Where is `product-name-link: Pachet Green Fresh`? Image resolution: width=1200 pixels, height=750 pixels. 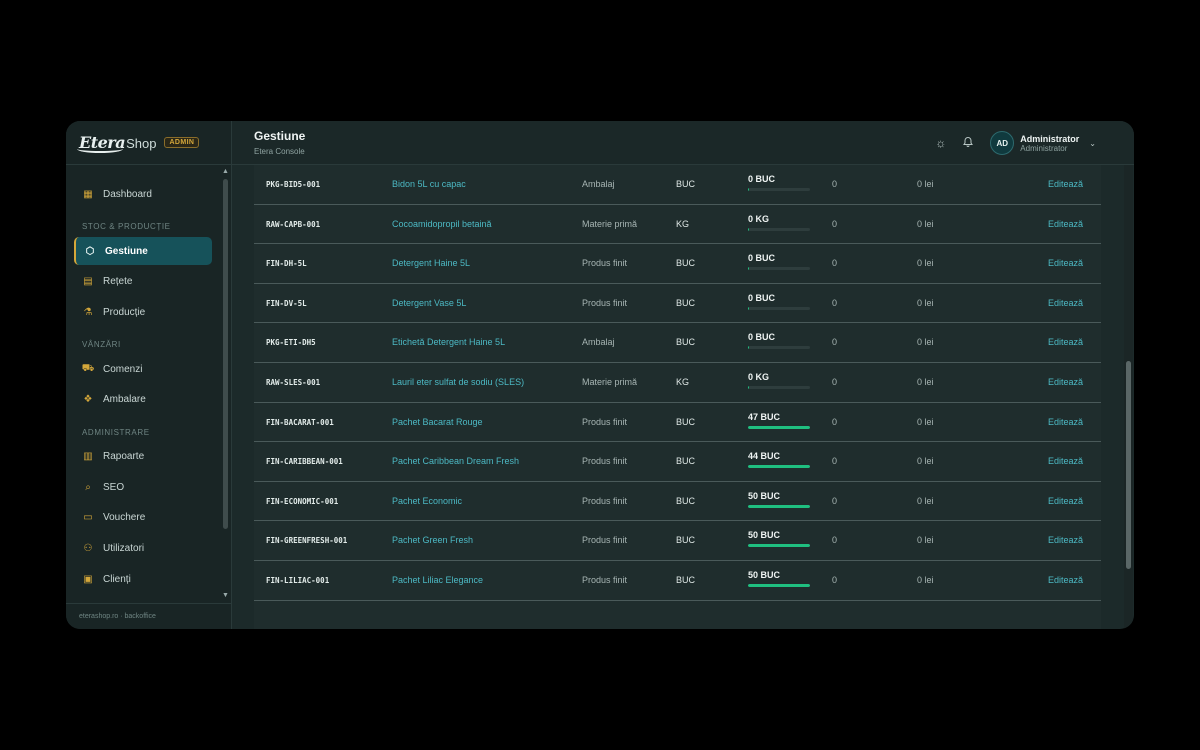
product-name-link: Pachet Green Fresh is located at coordinates (433, 540).